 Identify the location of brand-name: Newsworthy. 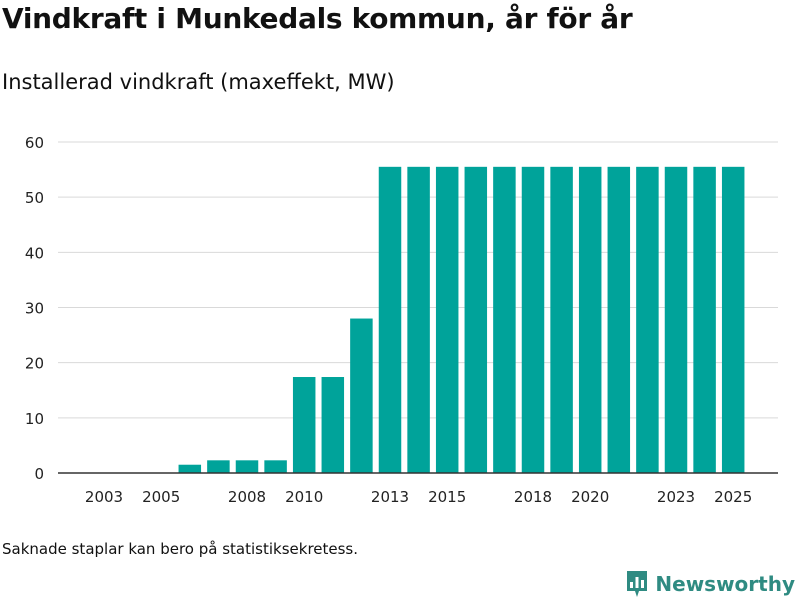
(725, 584).